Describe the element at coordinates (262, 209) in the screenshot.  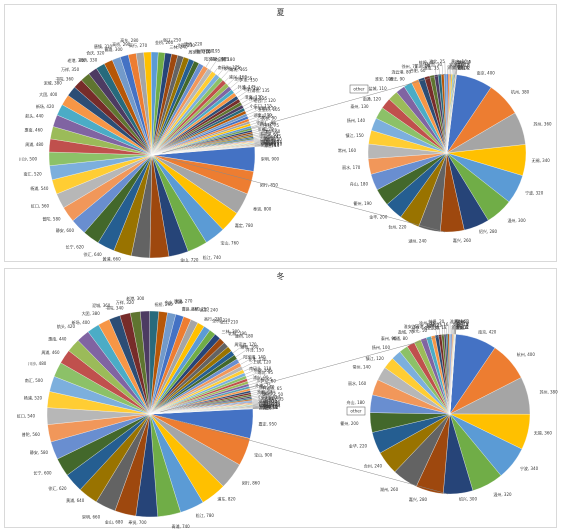
I see `main-pie-slice-label: 奉贤, 800` at that location.